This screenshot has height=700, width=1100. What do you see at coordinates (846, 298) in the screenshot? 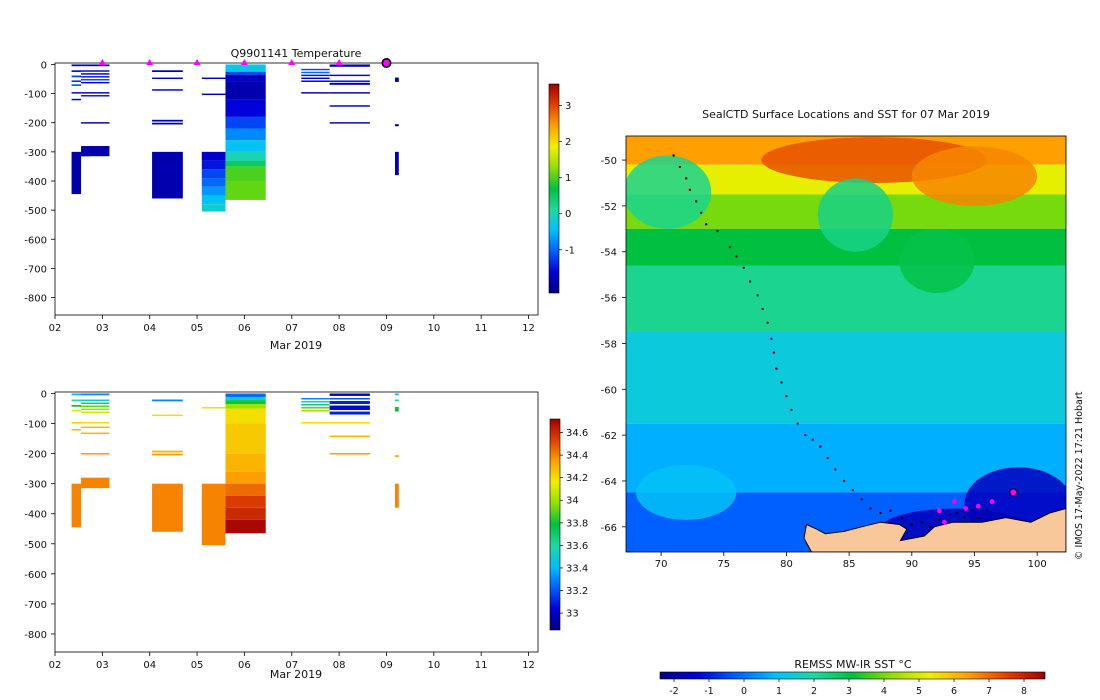
I see `sst-band` at bounding box center [846, 298].